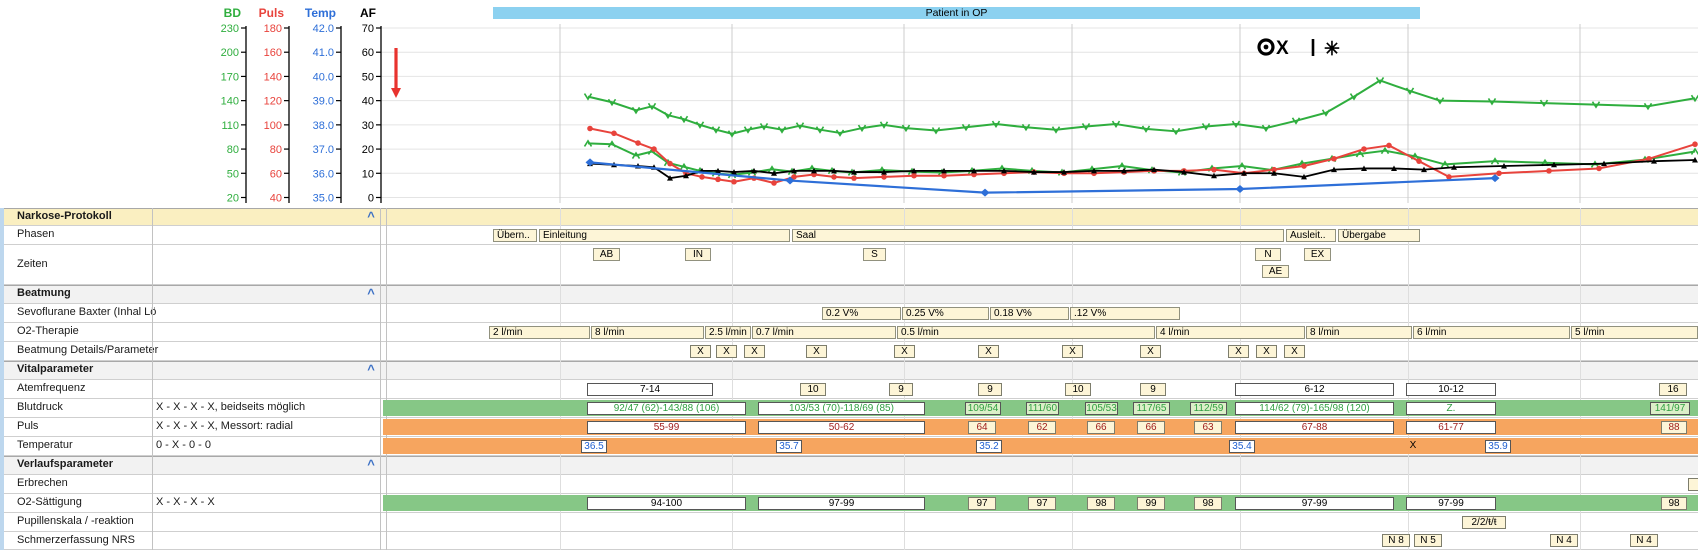 This screenshot has width=1698, height=550. What do you see at coordinates (1451, 427) in the screenshot?
I see `puls-value-box: 61-77` at bounding box center [1451, 427].